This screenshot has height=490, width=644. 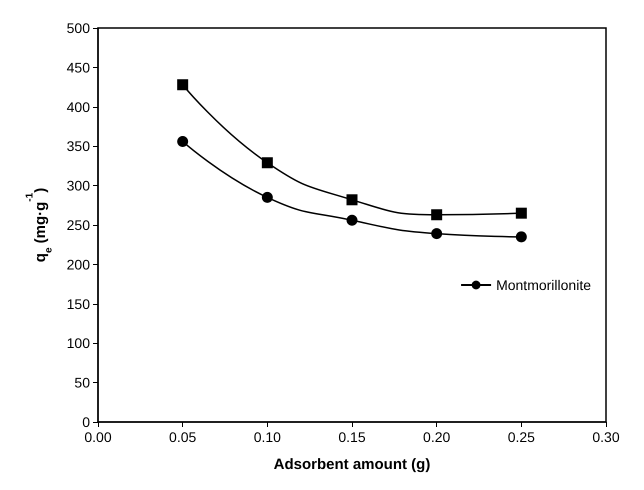 What do you see at coordinates (78, 264) in the screenshot?
I see `y-tick-label: 200` at bounding box center [78, 264].